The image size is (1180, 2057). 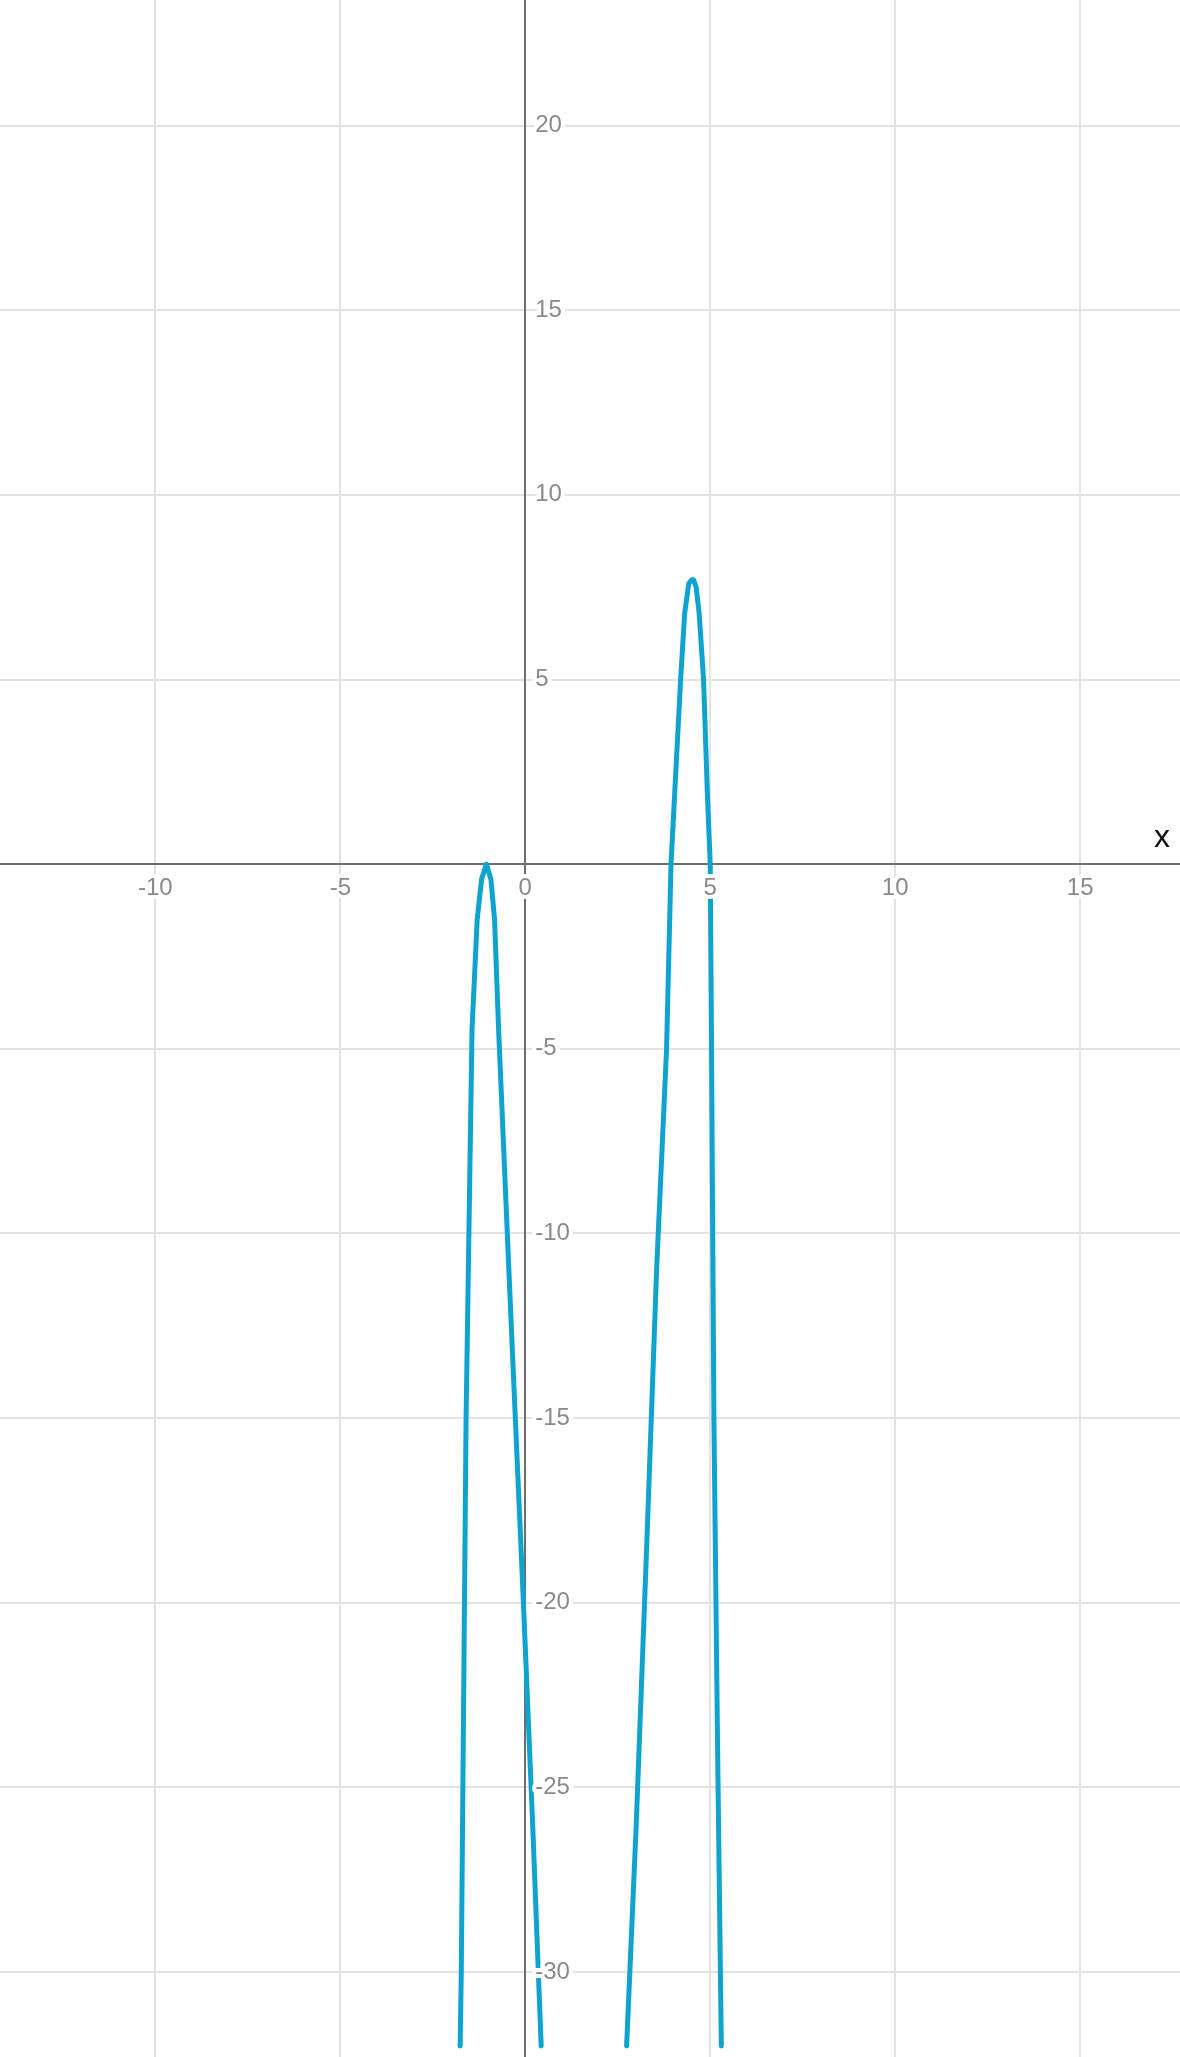 What do you see at coordinates (542, 678) in the screenshot?
I see `y-tick-label: 5` at bounding box center [542, 678].